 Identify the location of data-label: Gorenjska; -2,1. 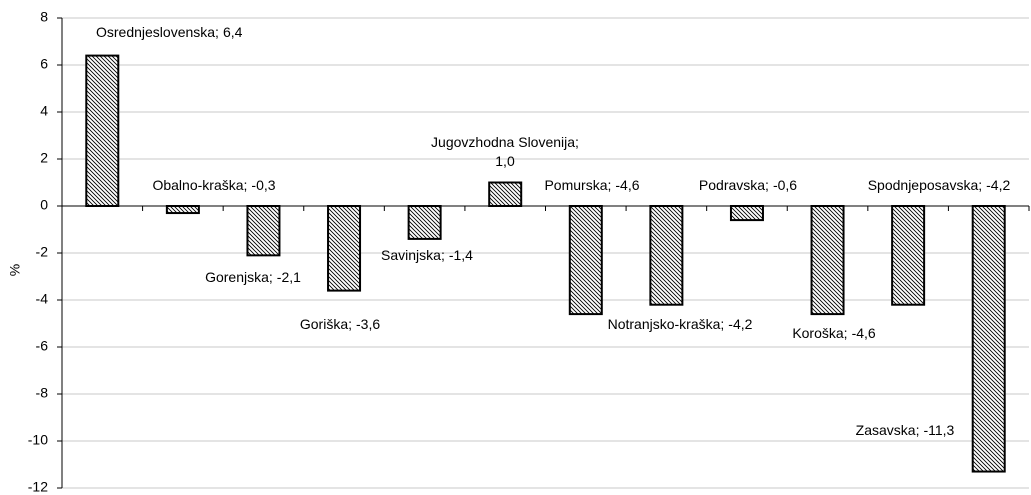
(253, 277).